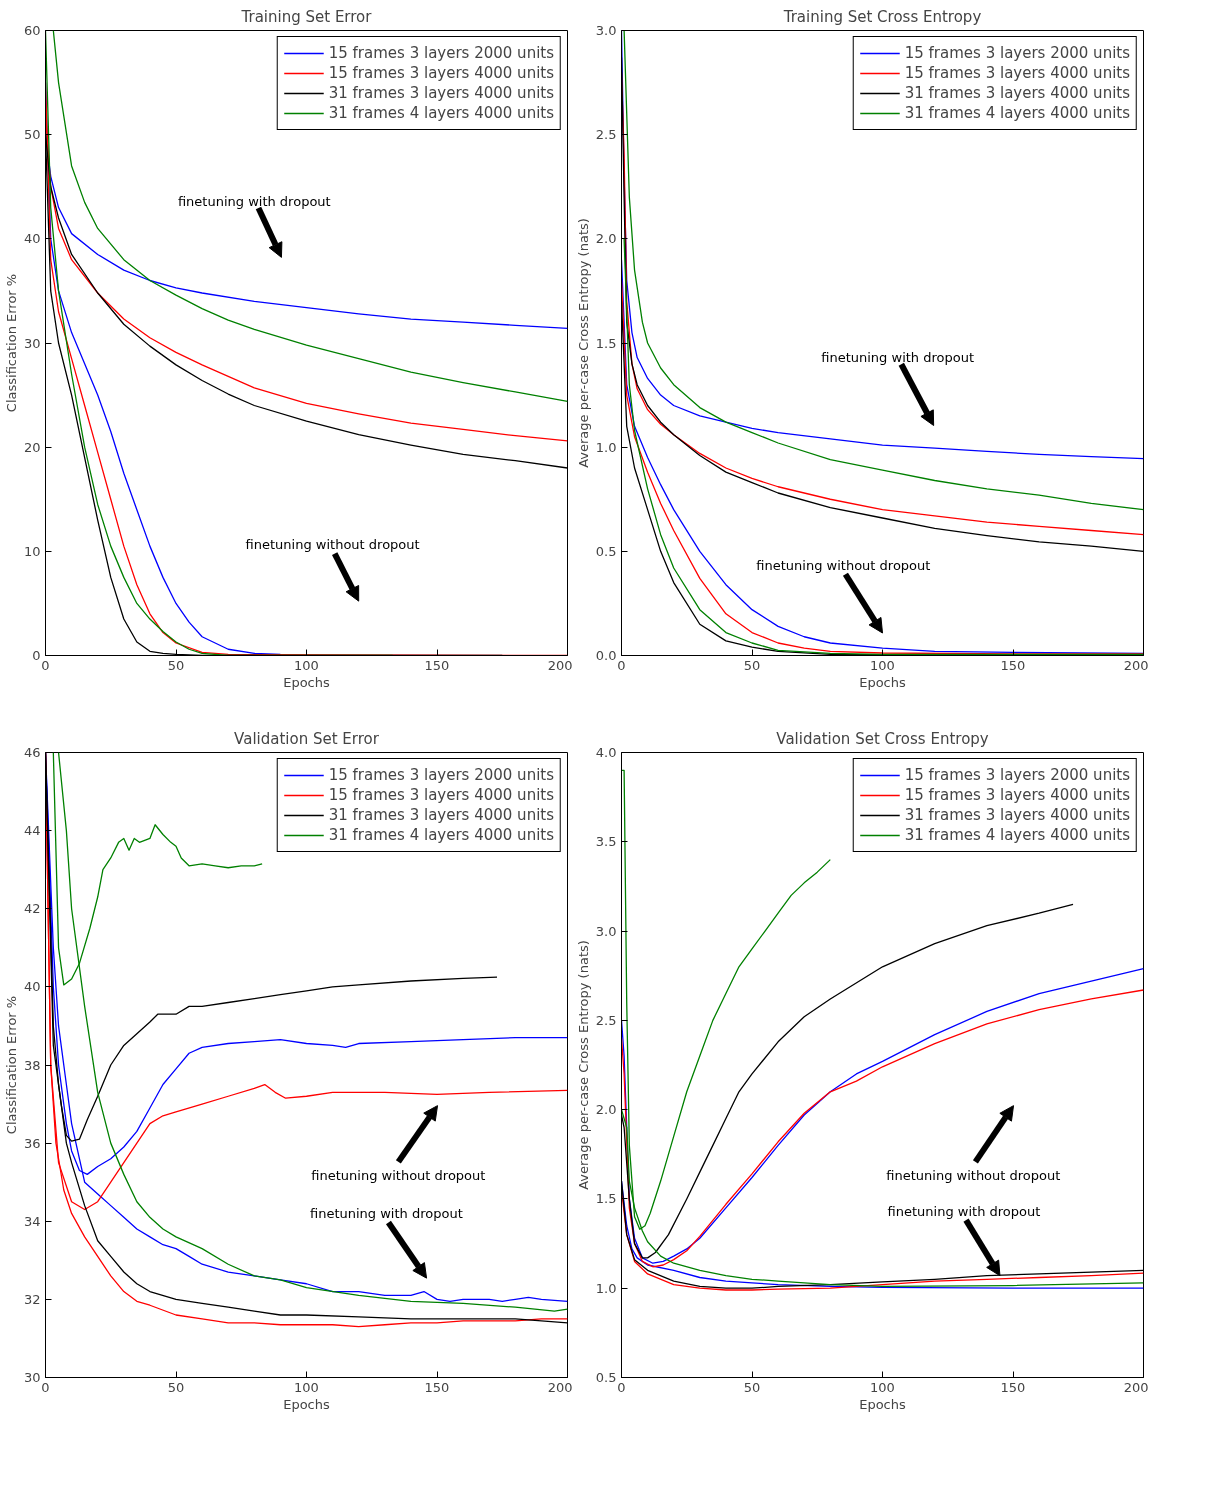  Describe the element at coordinates (606, 842) in the screenshot. I see `y-tick-label: 3.5` at that location.